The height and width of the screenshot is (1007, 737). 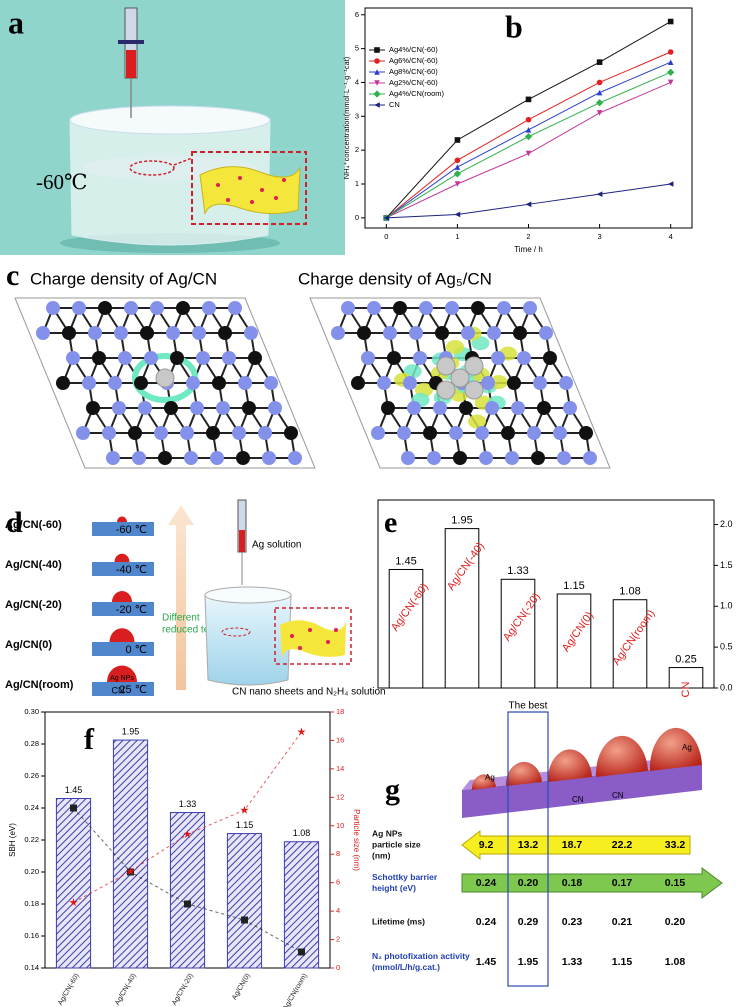 What do you see at coordinates (582, 791) in the screenshot?
I see `cn-slab` at bounding box center [582, 791].